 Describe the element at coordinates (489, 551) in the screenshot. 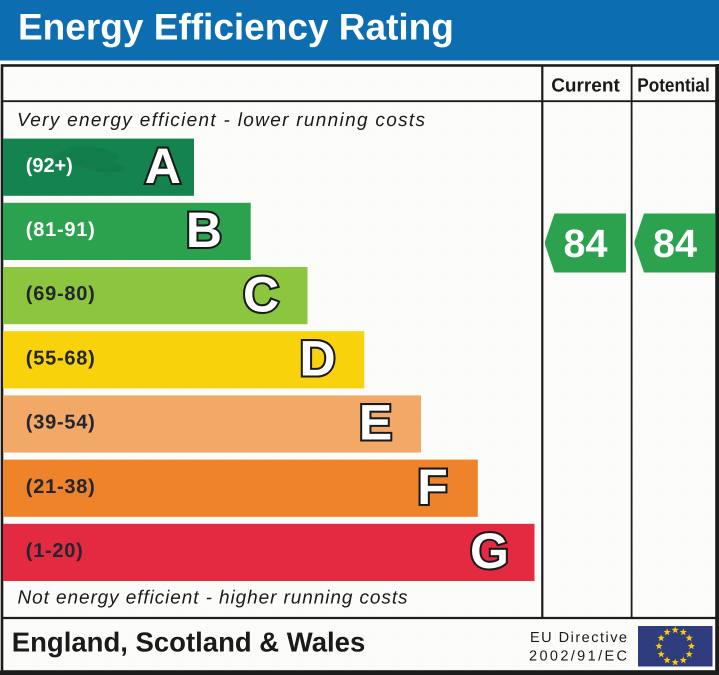

I see `svg-text: G` at that location.